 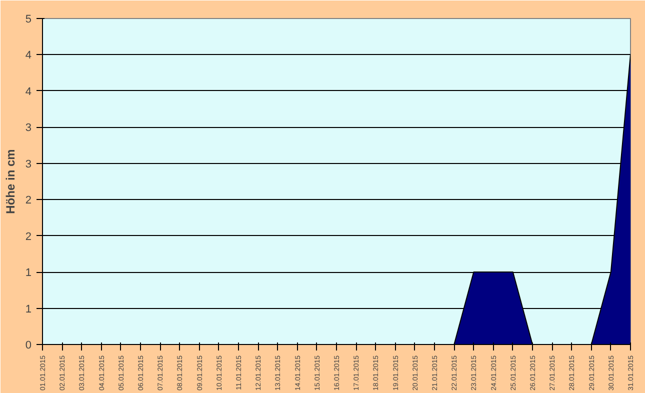 I want to click on y-tick-label: 5, so click(x=28, y=20).